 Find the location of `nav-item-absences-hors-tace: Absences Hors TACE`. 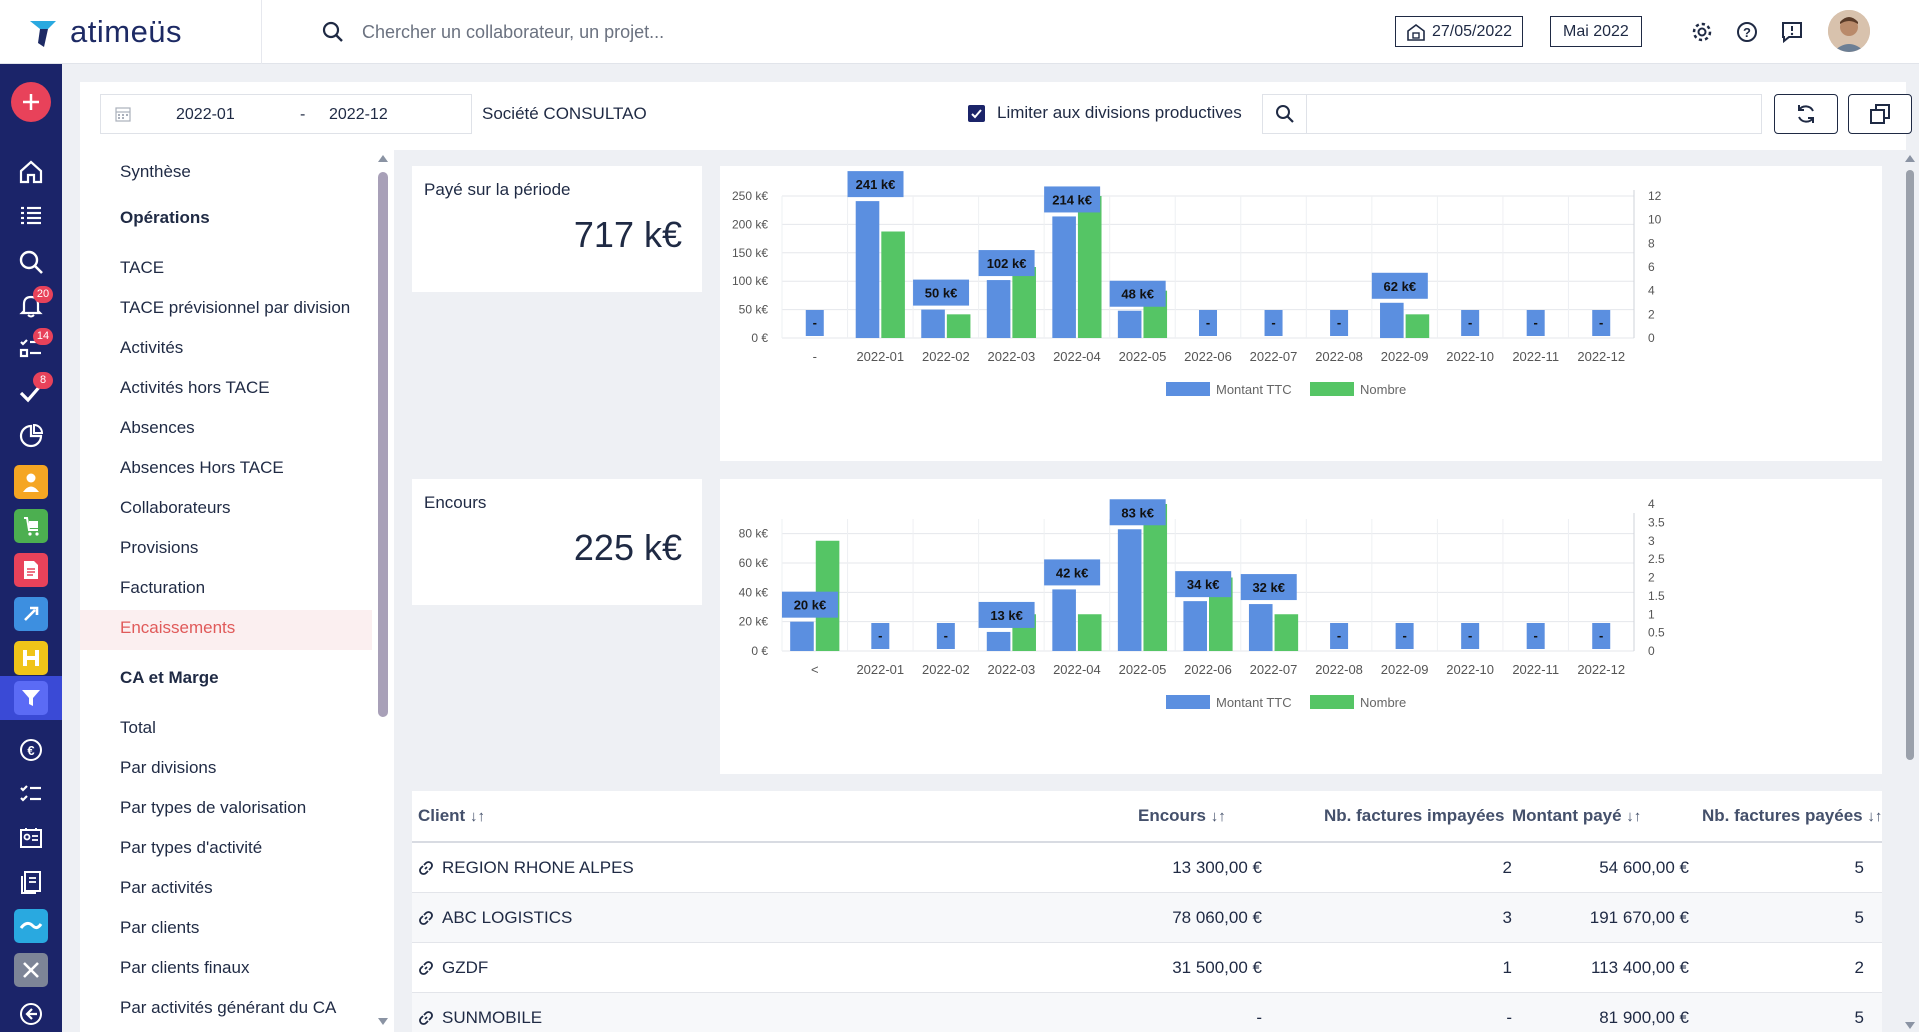

nav-item-absences-hors-tace: Absences Hors TACE is located at coordinates (202, 467).